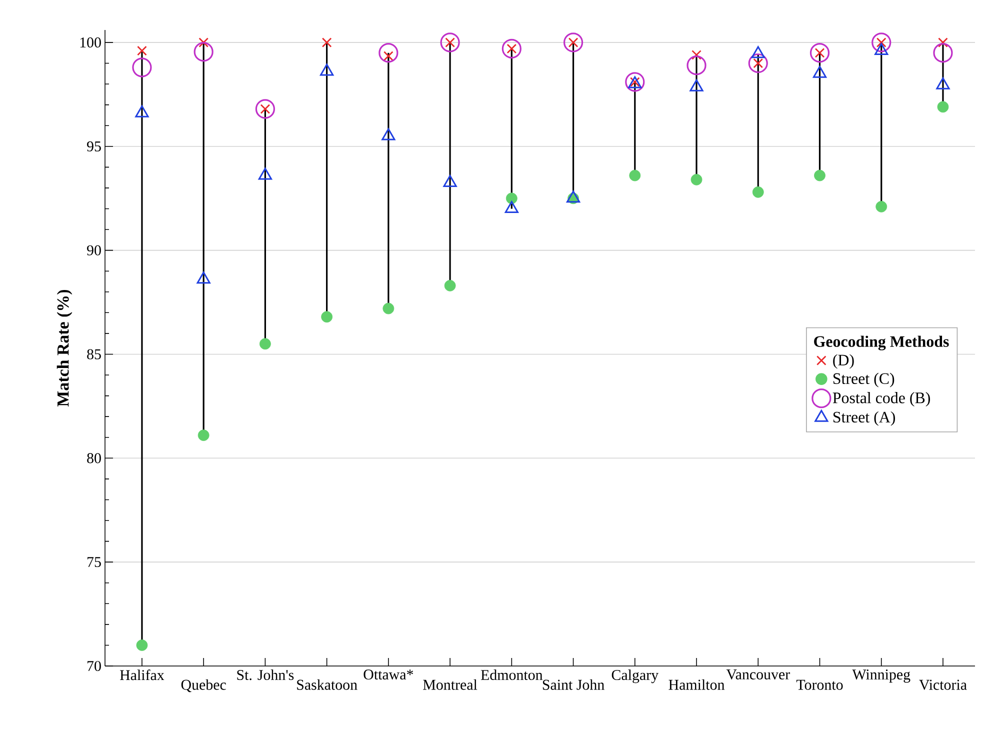 The height and width of the screenshot is (738, 984). I want to click on x-tick-label: Victoria, so click(943, 685).